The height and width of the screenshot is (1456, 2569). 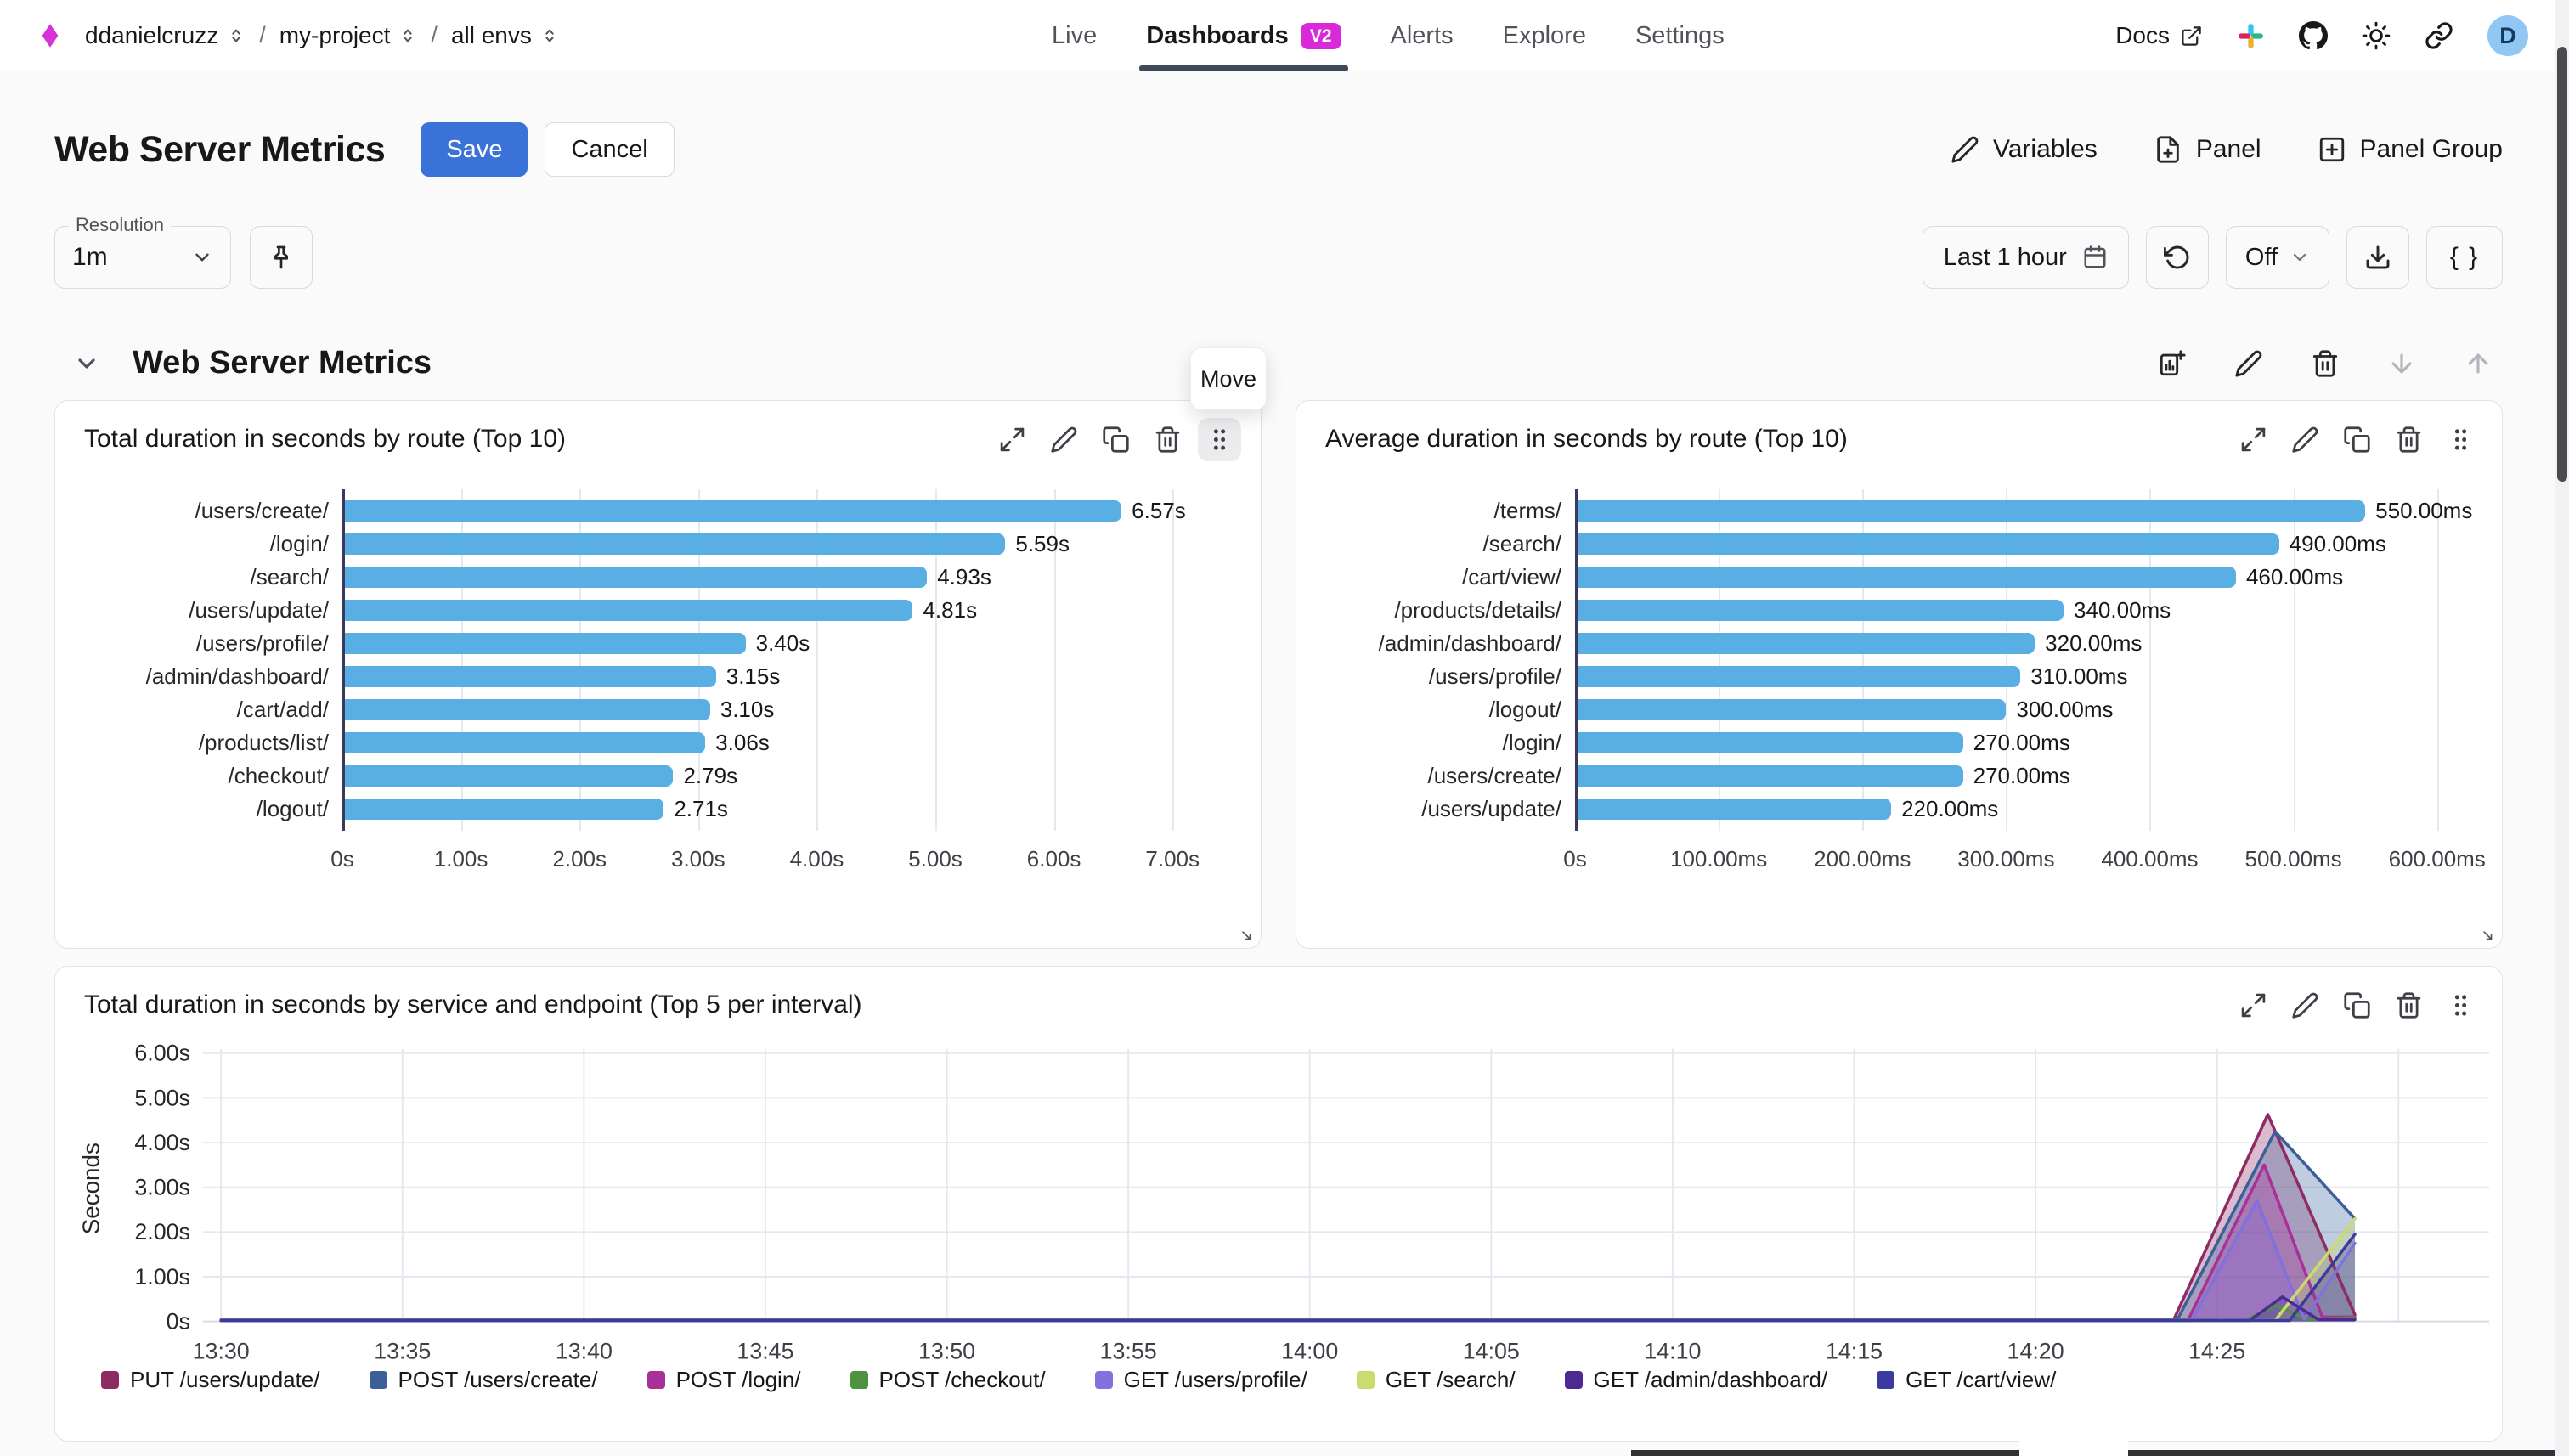 What do you see at coordinates (2464, 257) in the screenshot?
I see `json-view-button: { }` at bounding box center [2464, 257].